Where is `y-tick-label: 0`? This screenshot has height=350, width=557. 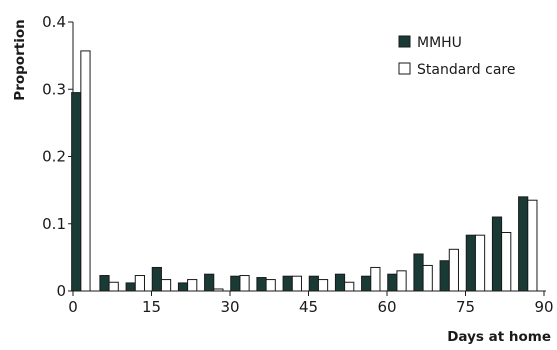 y-tick-label: 0 is located at coordinates (61, 291).